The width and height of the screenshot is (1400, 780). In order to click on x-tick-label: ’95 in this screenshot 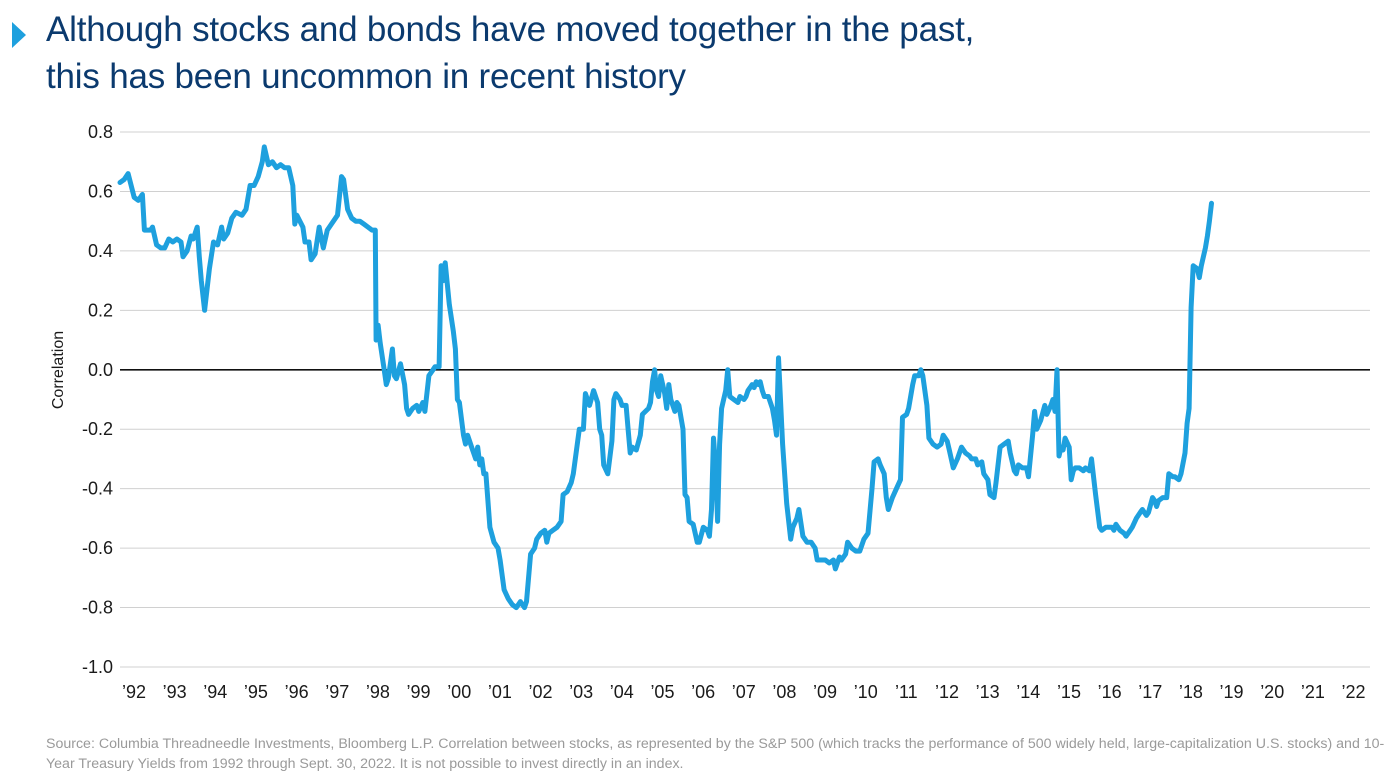, I will do `click(256, 692)`.